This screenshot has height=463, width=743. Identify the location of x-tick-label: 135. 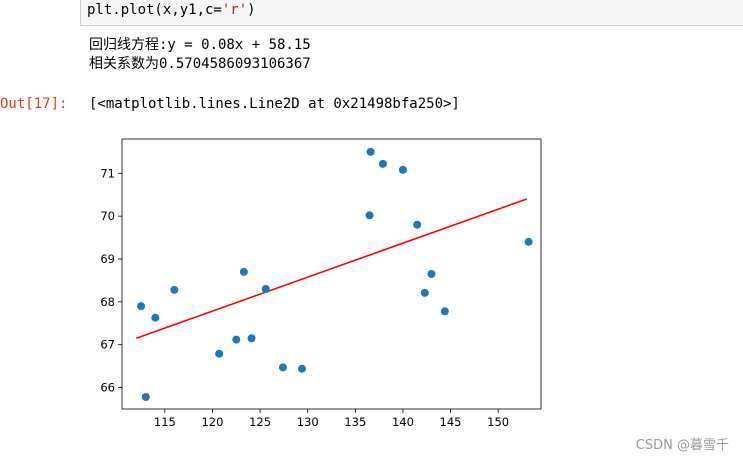
(355, 422).